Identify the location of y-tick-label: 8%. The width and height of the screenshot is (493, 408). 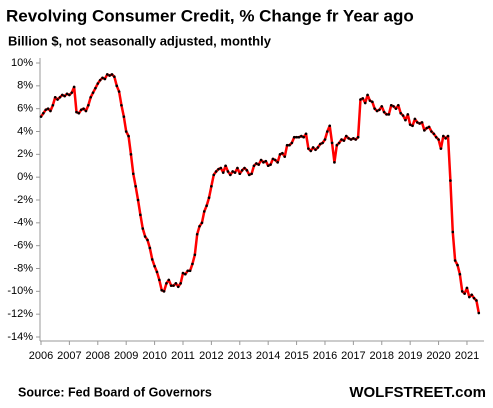
(25, 86).